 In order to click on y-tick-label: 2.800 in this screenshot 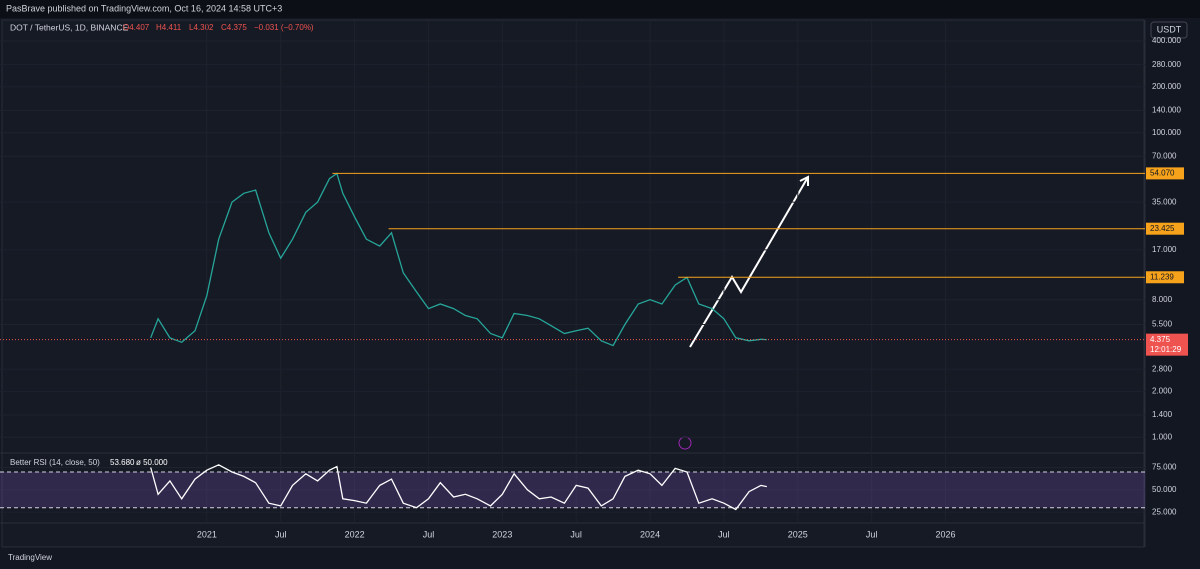, I will do `click(1162, 368)`.